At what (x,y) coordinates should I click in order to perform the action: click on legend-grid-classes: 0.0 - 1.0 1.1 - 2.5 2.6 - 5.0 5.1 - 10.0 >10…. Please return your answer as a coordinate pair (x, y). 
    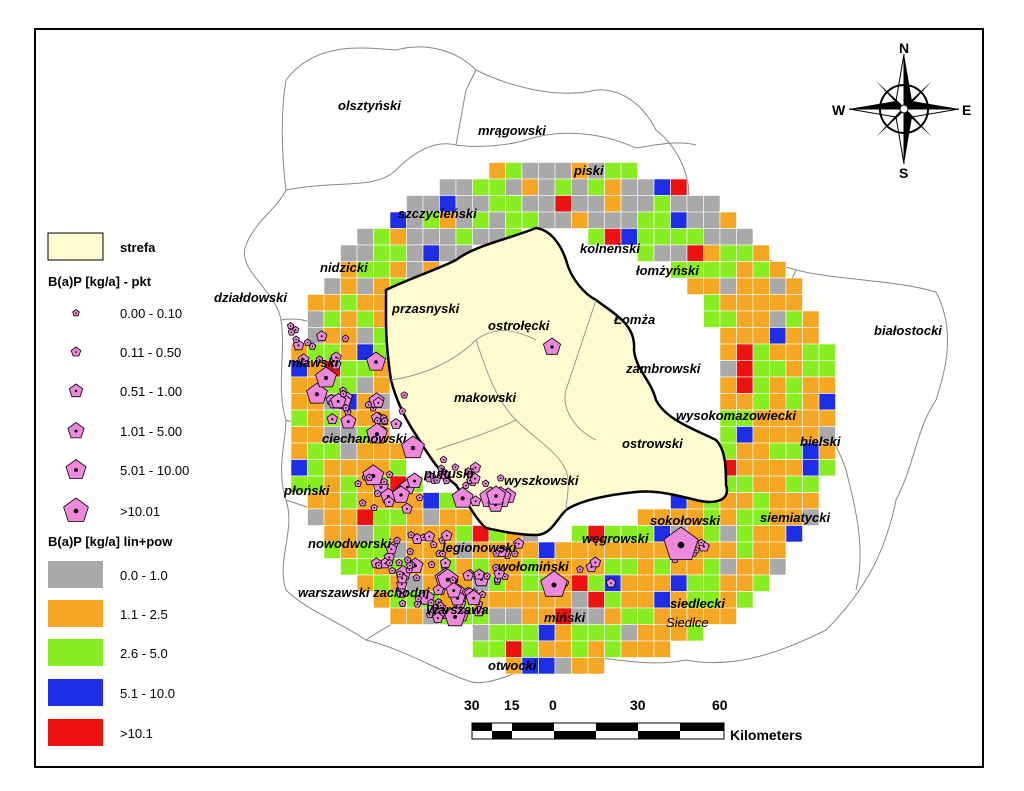
    Looking at the image, I should click on (111, 653).